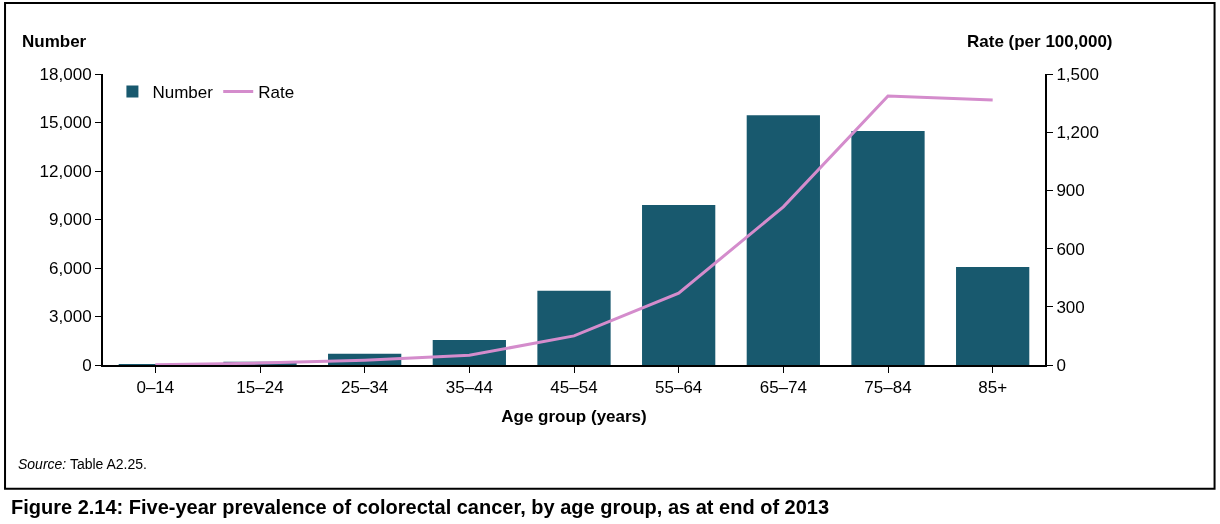  What do you see at coordinates (365, 388) in the screenshot?
I see `x-tick-label: 25–34` at bounding box center [365, 388].